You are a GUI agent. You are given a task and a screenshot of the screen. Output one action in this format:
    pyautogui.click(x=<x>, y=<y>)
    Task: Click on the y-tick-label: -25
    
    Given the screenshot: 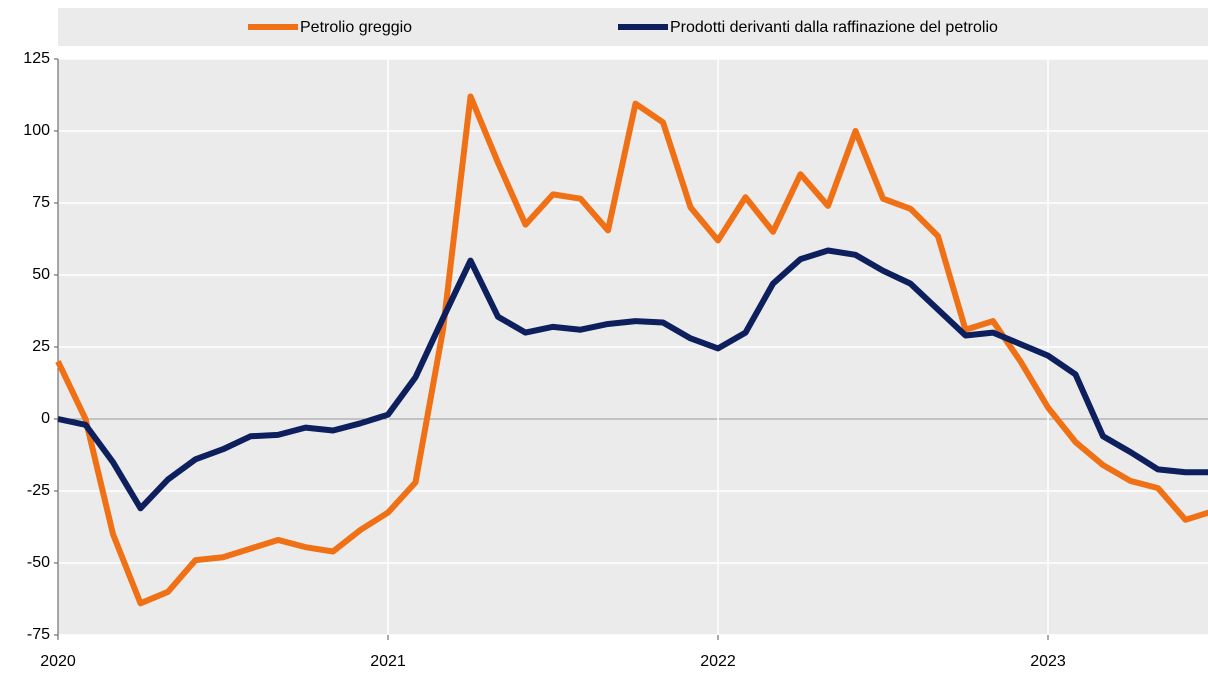 What is the action you would take?
    pyautogui.click(x=38, y=490)
    